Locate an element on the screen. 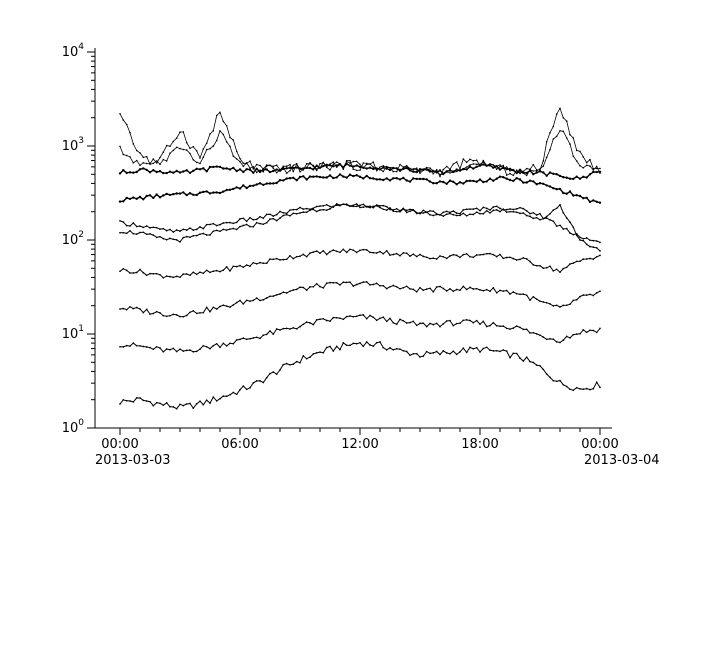  y-tick-label: 10¹ is located at coordinates (73, 333).